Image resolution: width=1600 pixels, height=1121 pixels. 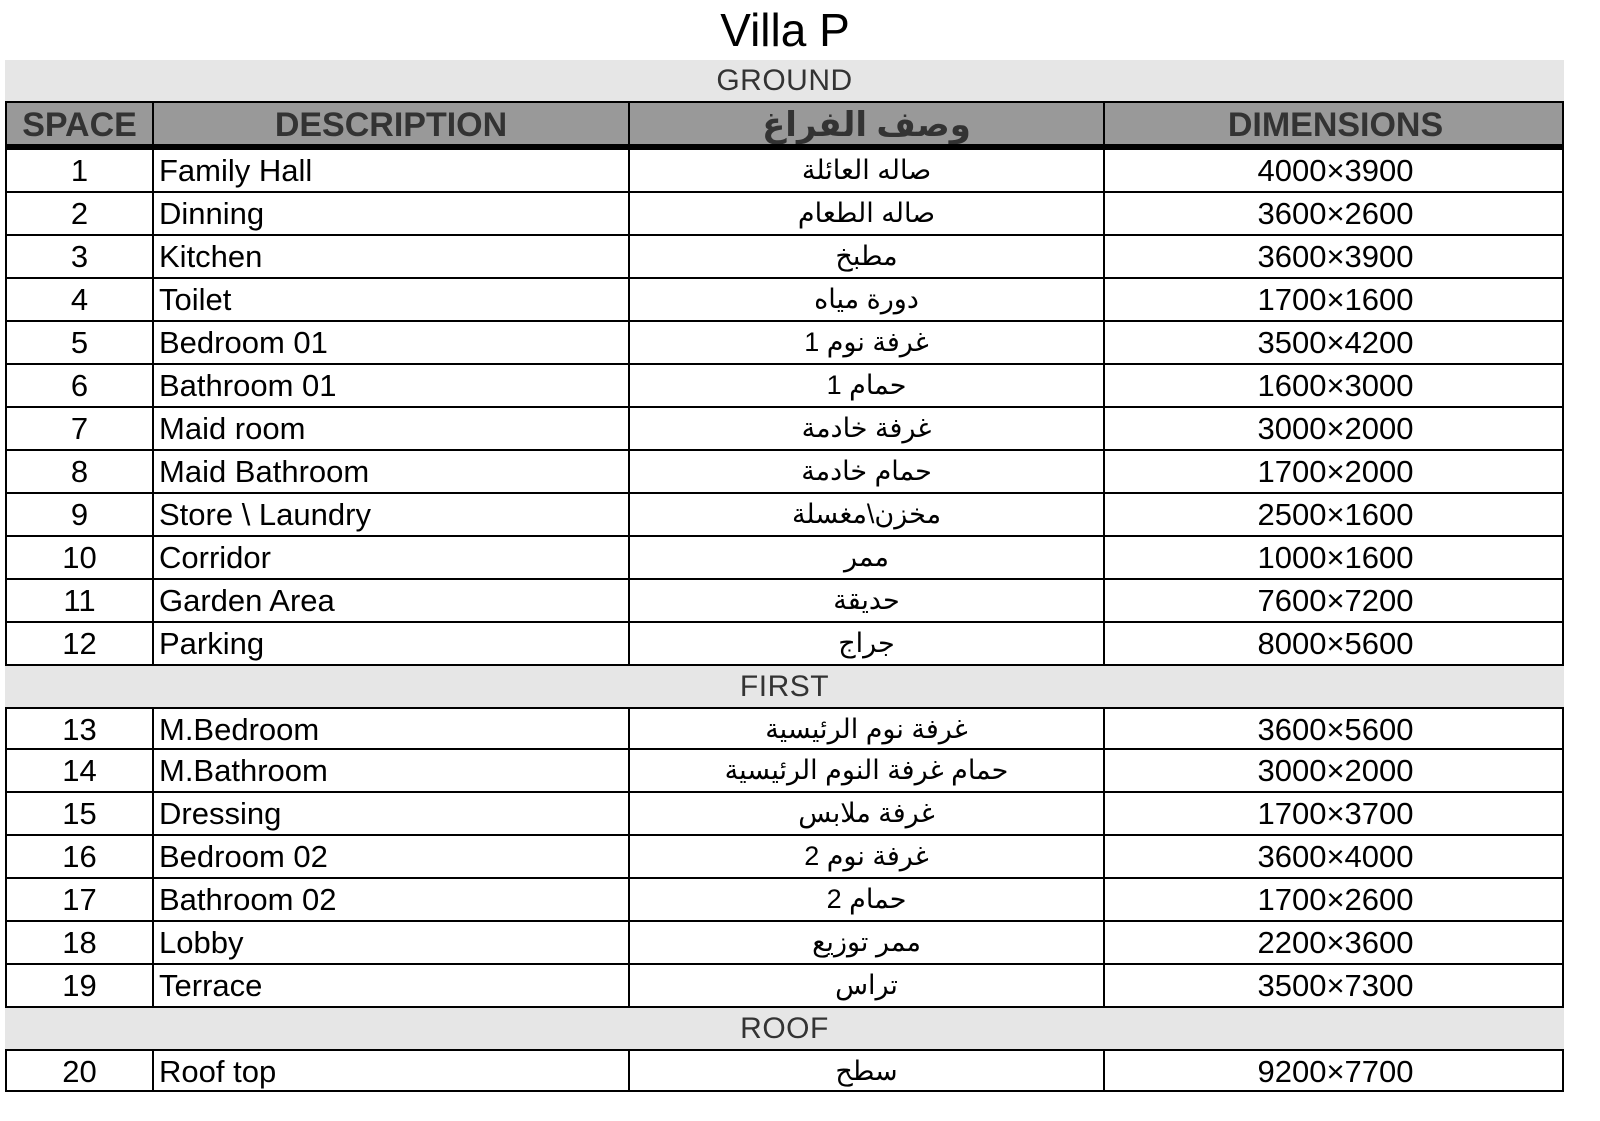 What do you see at coordinates (1335, 899) in the screenshot?
I see `dimensions: 1700×2600` at bounding box center [1335, 899].